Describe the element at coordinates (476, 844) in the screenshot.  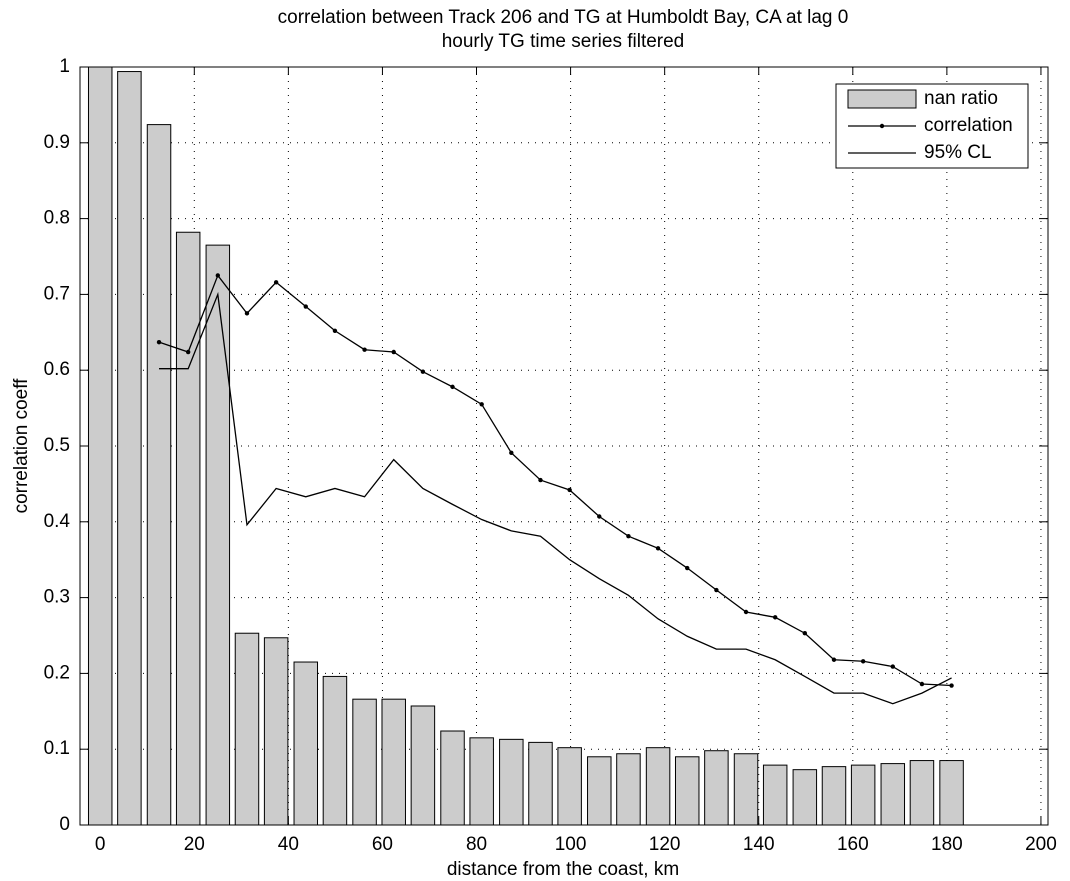
I see `x-tick-label: 80` at that location.